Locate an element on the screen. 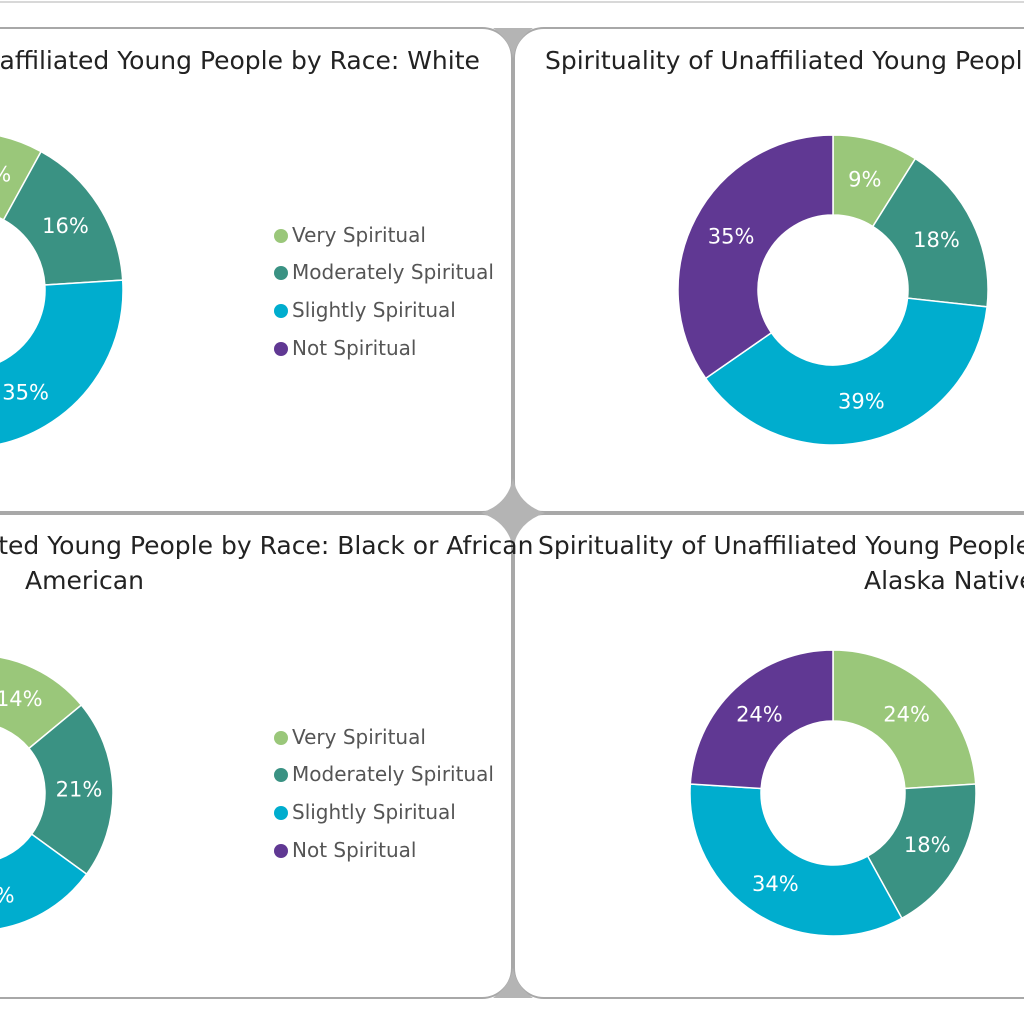  legend-3-swatch-very is located at coordinates (281, 738).